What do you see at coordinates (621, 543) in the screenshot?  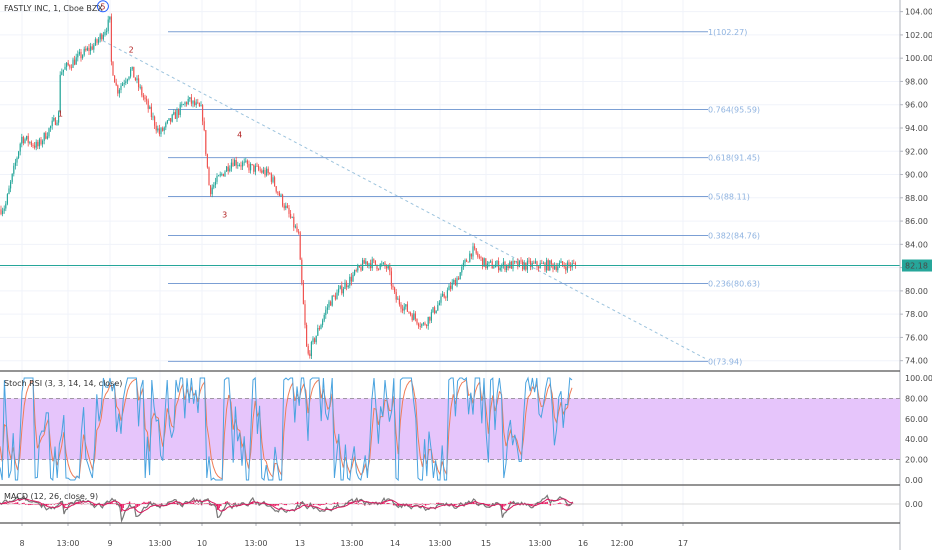 I see `time-label: 12:00` at bounding box center [621, 543].